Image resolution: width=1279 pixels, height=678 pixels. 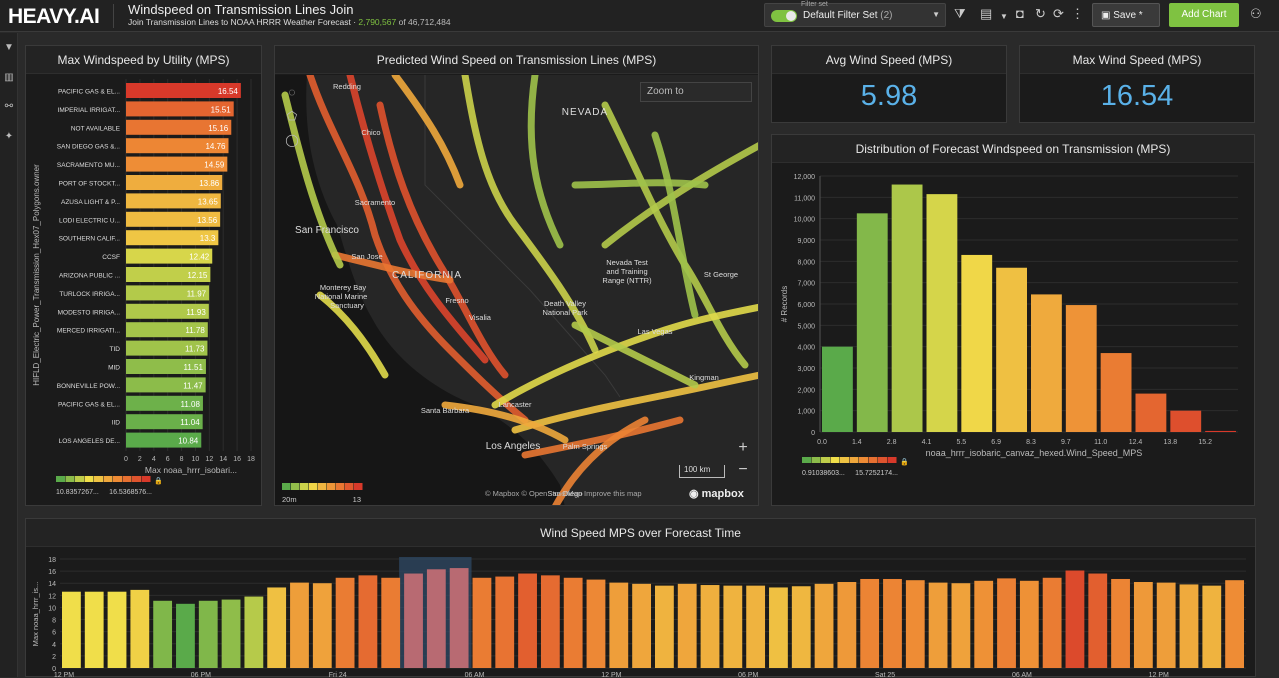 What do you see at coordinates (716, 493) in the screenshot?
I see `mapbox-logo: ◉ mapbox` at bounding box center [716, 493].